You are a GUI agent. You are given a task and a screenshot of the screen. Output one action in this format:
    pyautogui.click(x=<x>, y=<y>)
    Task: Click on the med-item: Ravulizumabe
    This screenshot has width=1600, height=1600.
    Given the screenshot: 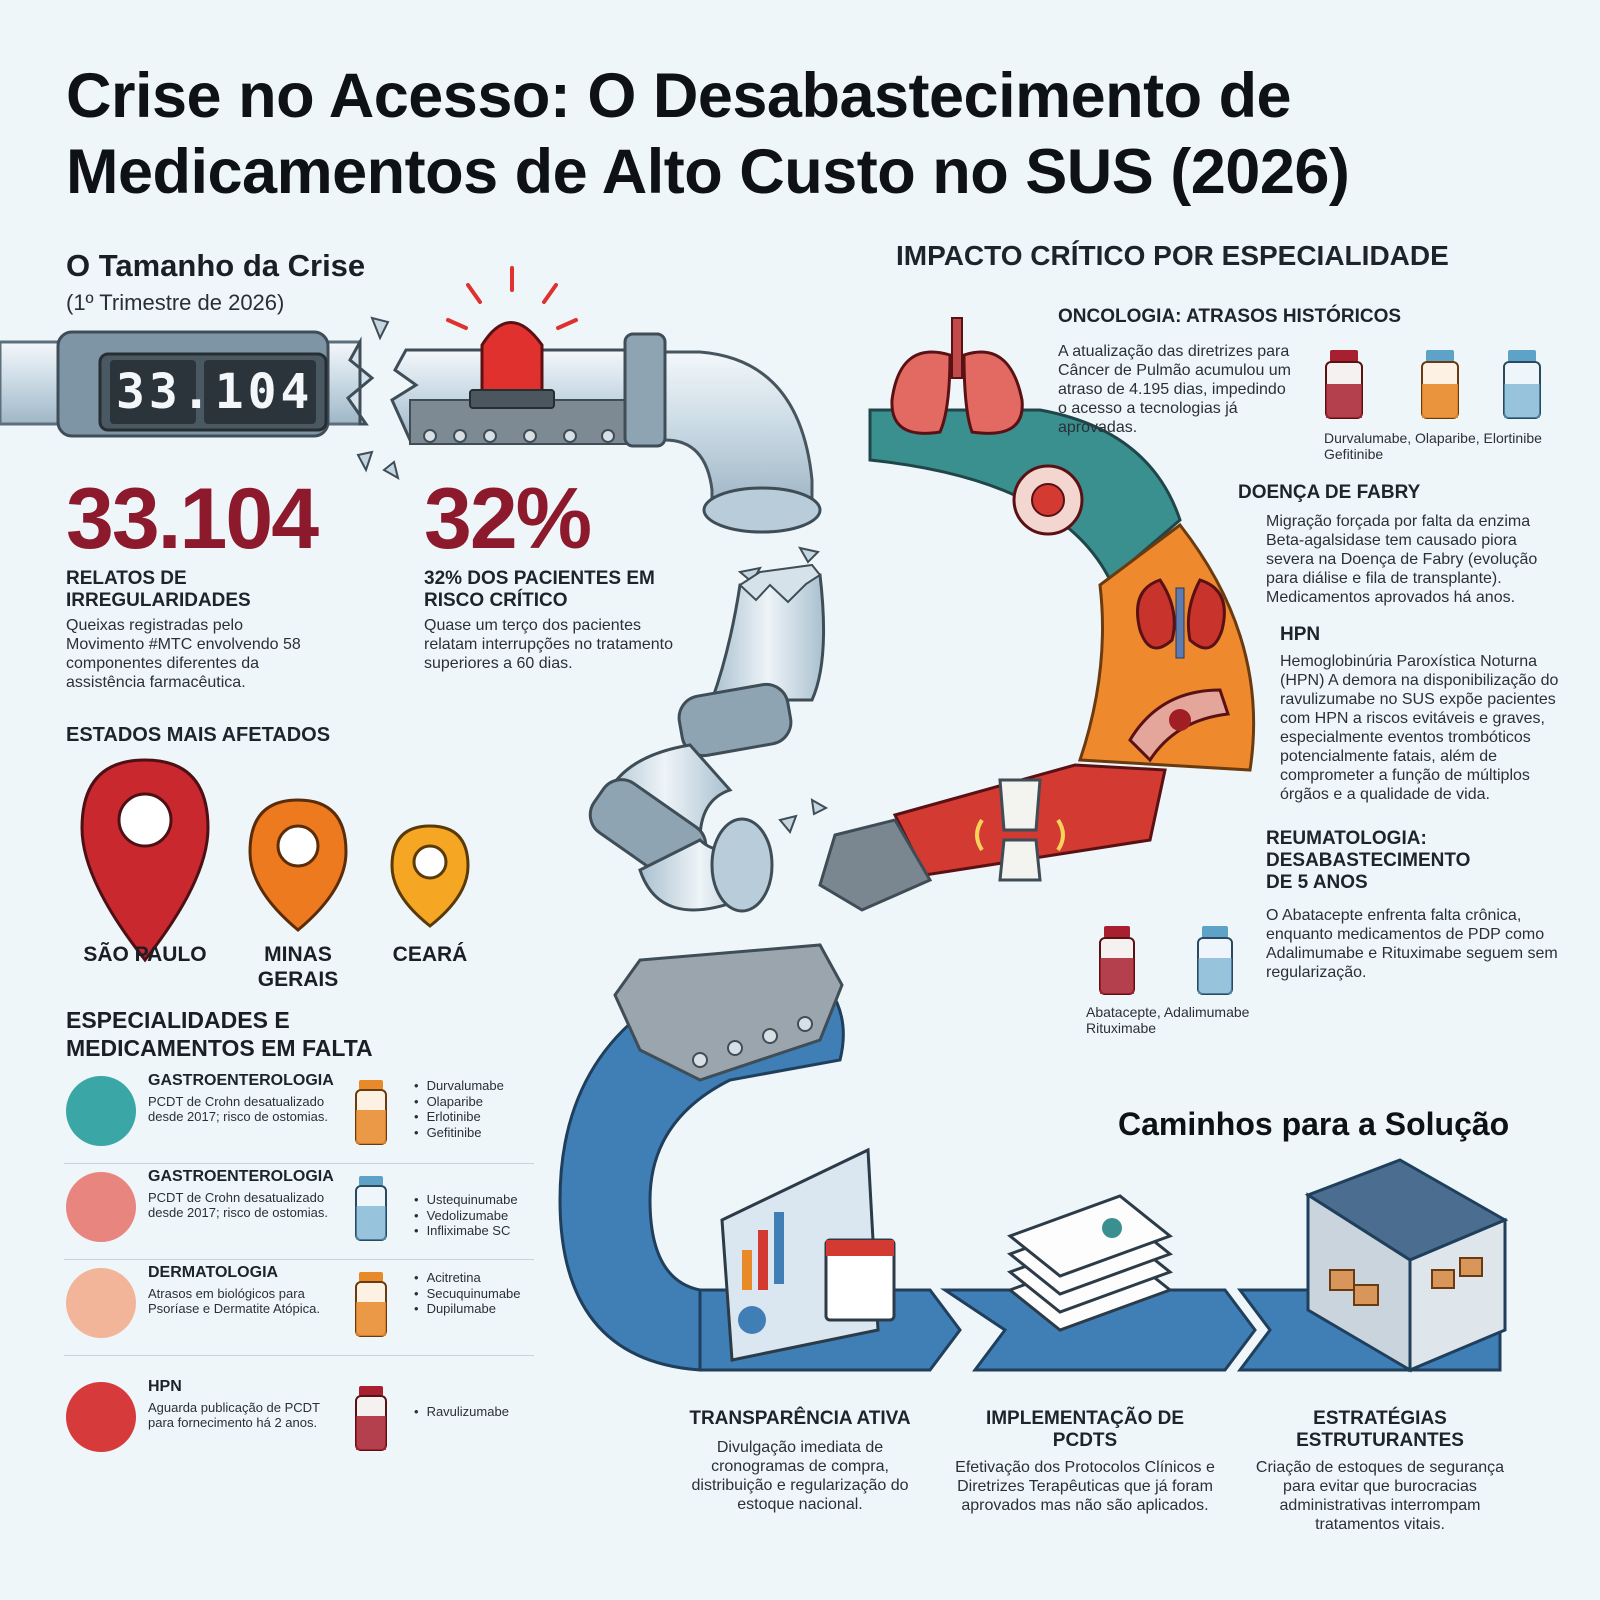 What is the action you would take?
    pyautogui.click(x=461, y=1412)
    